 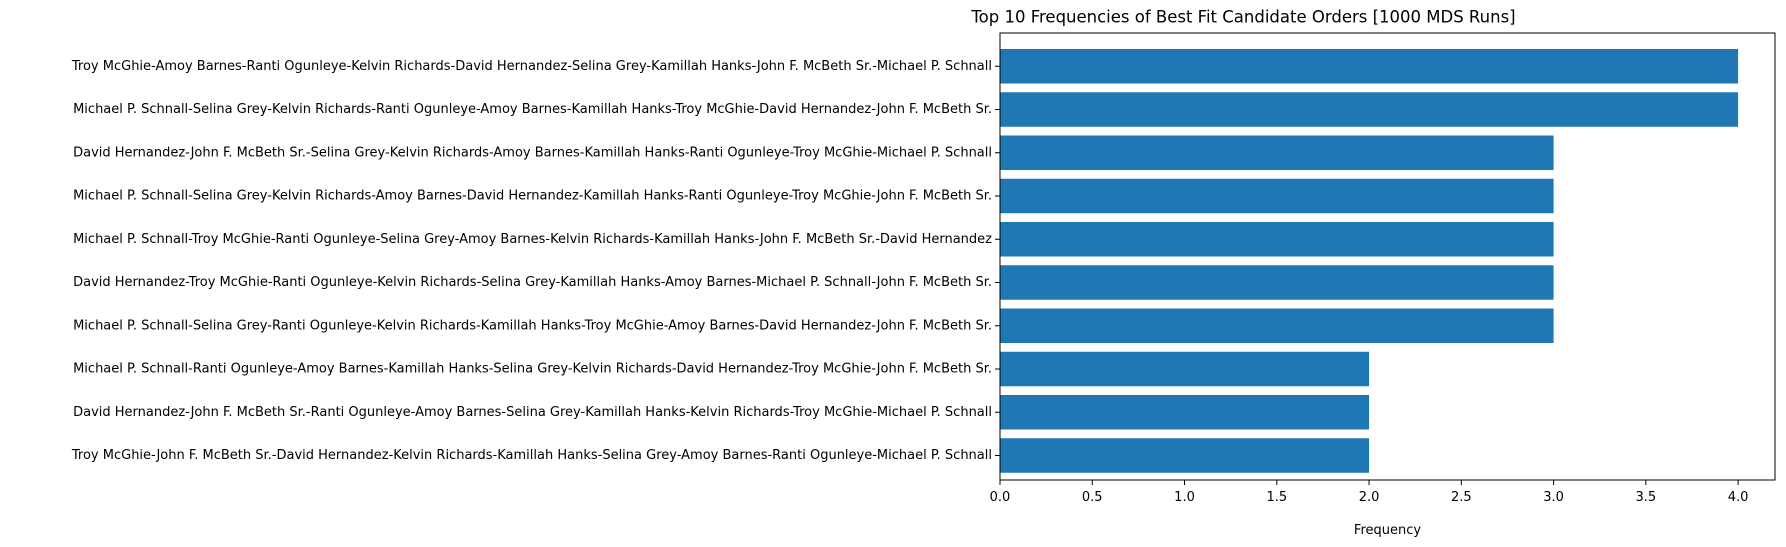 I want to click on x-tick-label: 2.0, so click(x=1369, y=497).